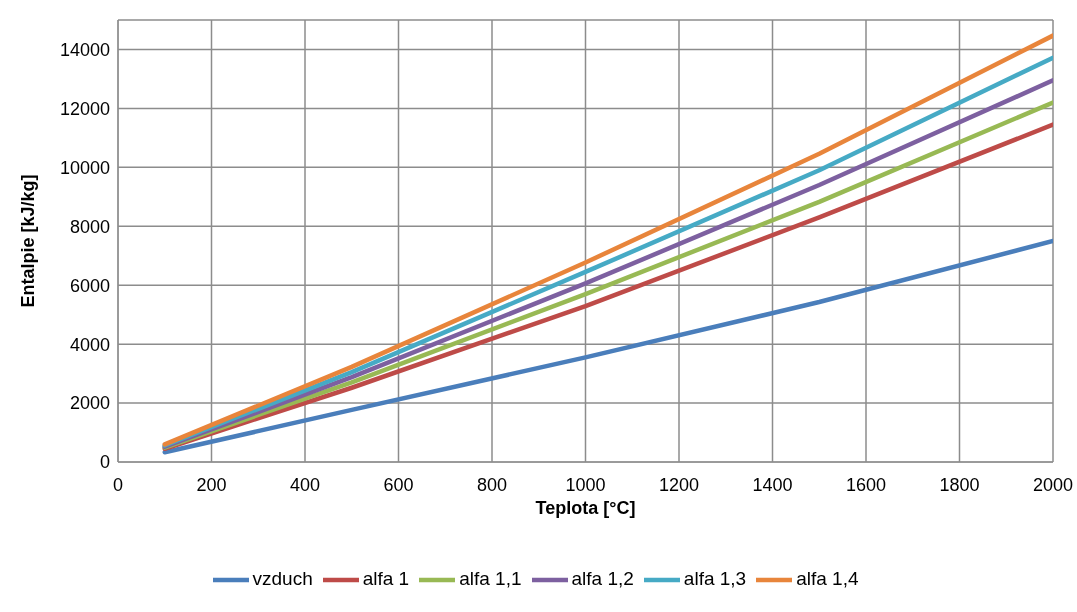  Describe the element at coordinates (679, 484) in the screenshot. I see `x-tick-label: 1200` at that location.